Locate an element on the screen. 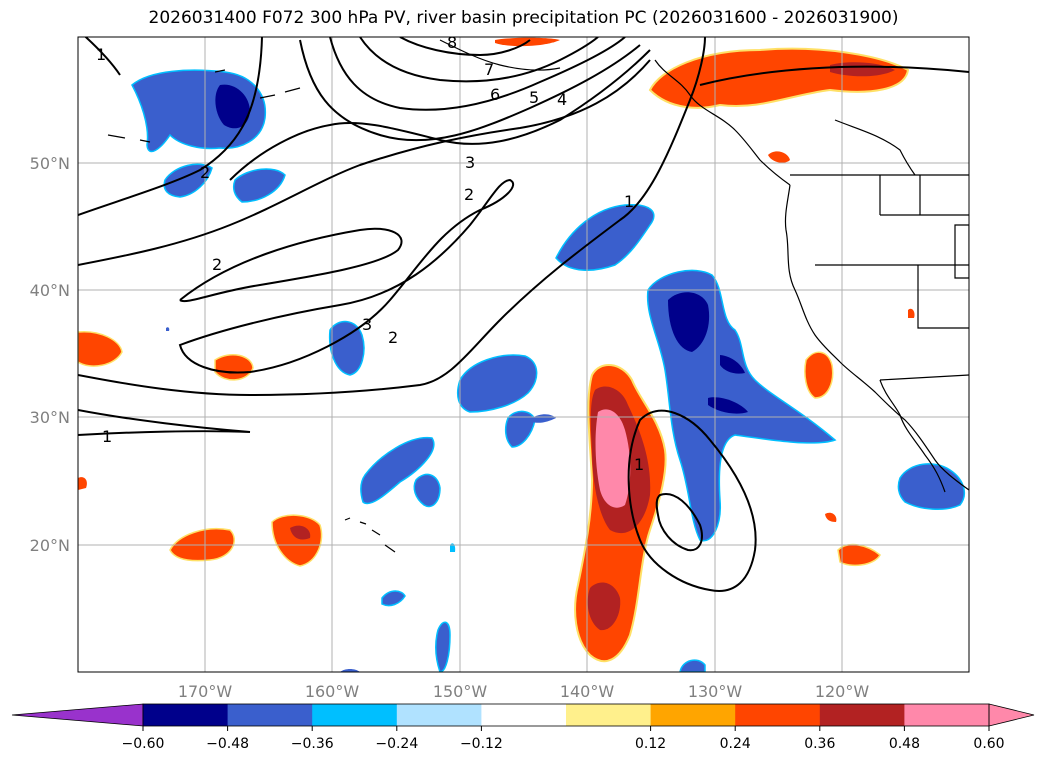 This screenshot has height=765, width=1047. colorbar-tick-label: −0.24 is located at coordinates (396, 744).